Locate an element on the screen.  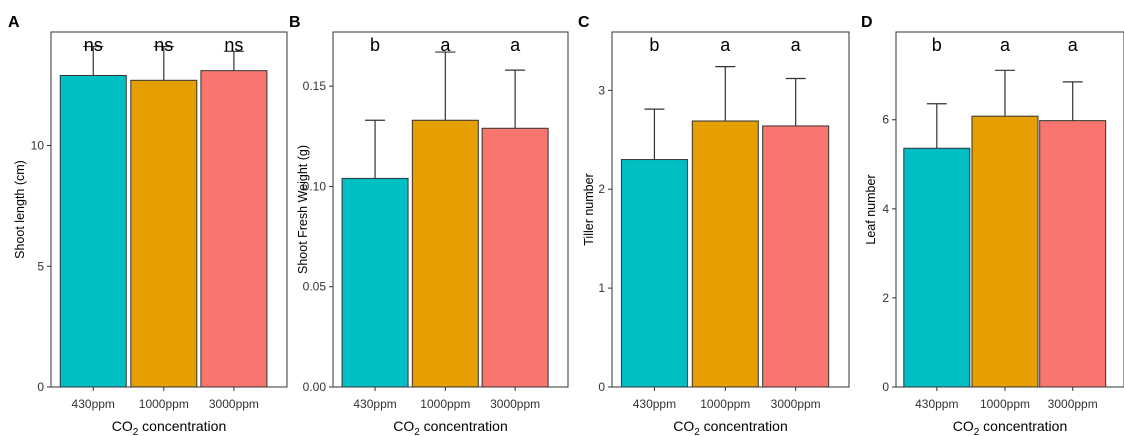
y-axis-title: Leaf number is located at coordinates (871, 209).